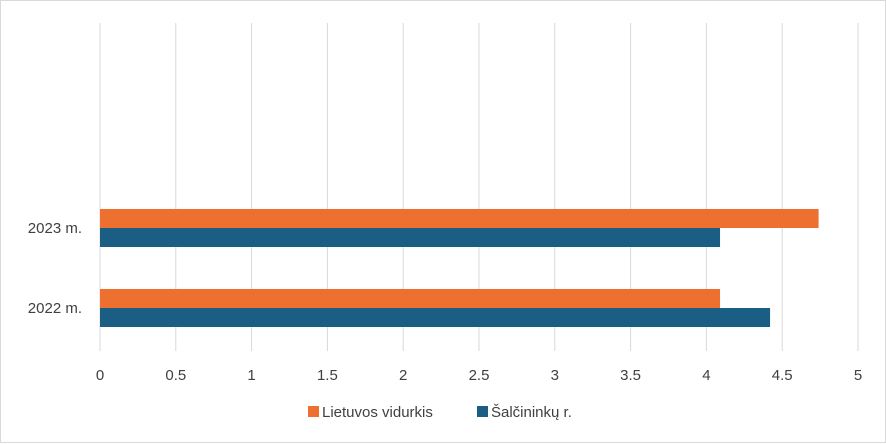  What do you see at coordinates (251, 375) in the screenshot?
I see `x-tick-label: 1` at bounding box center [251, 375].